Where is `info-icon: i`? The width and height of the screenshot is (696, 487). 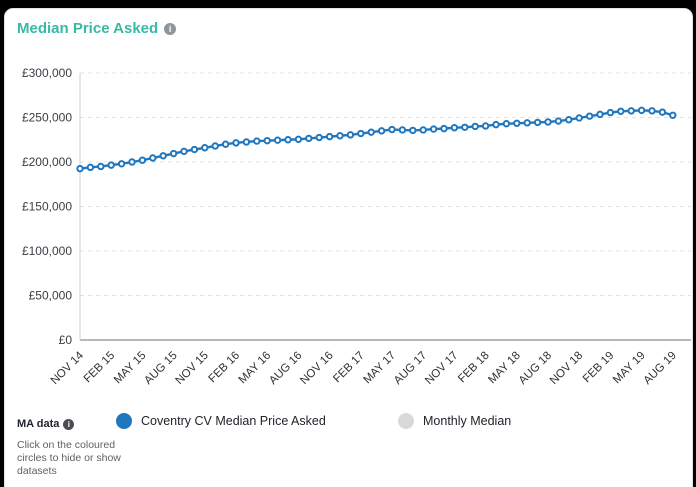
info-icon: i is located at coordinates (170, 28).